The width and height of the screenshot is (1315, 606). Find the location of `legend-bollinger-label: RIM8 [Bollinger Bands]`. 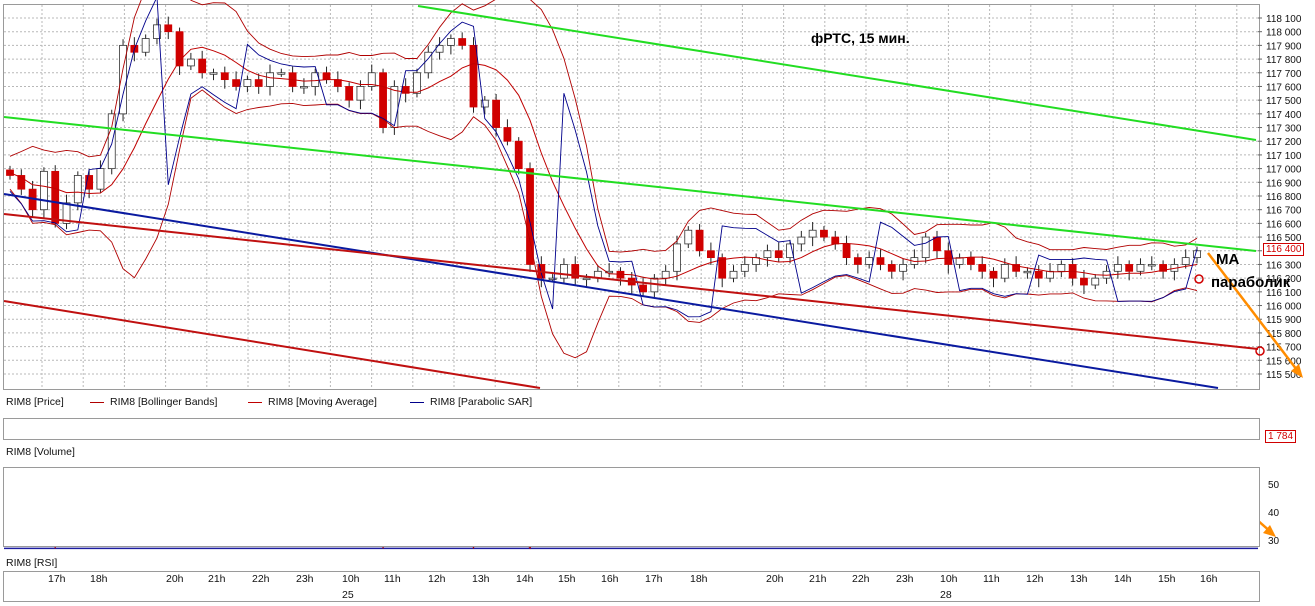

legend-bollinger-label: RIM8 [Bollinger Bands] is located at coordinates (164, 402).